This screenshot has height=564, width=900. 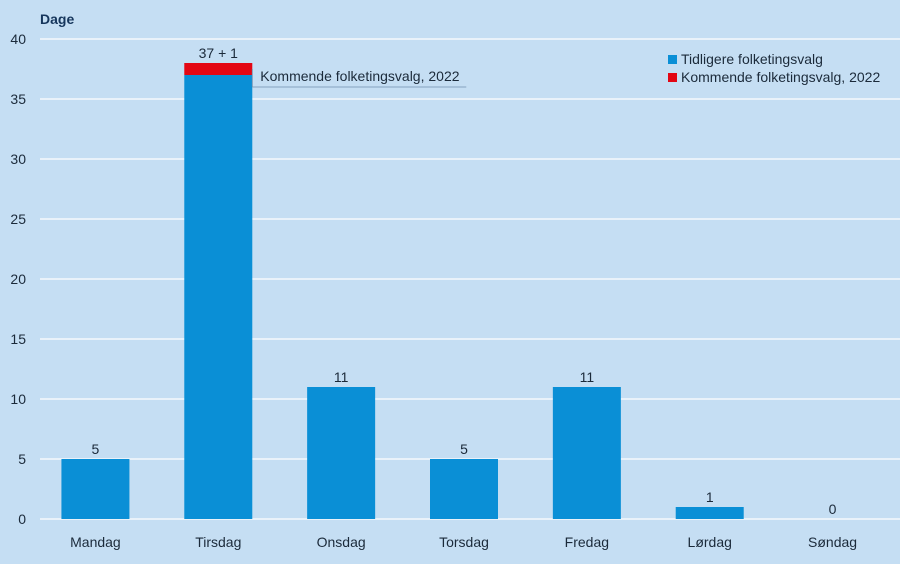 What do you see at coordinates (22, 459) in the screenshot?
I see `y-tick-label-5: 5` at bounding box center [22, 459].